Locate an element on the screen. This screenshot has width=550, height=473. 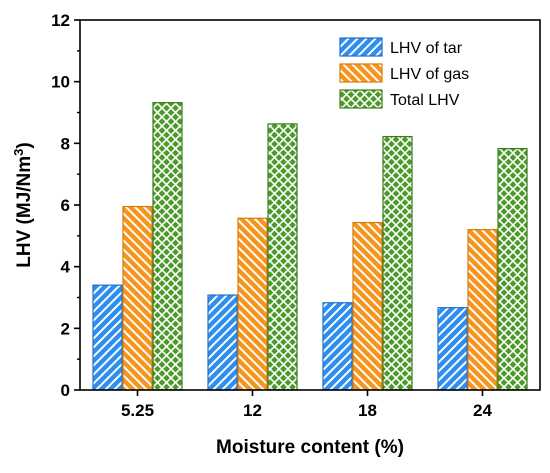
bar-lhv-of-tar-5.25 is located at coordinates (107, 337).